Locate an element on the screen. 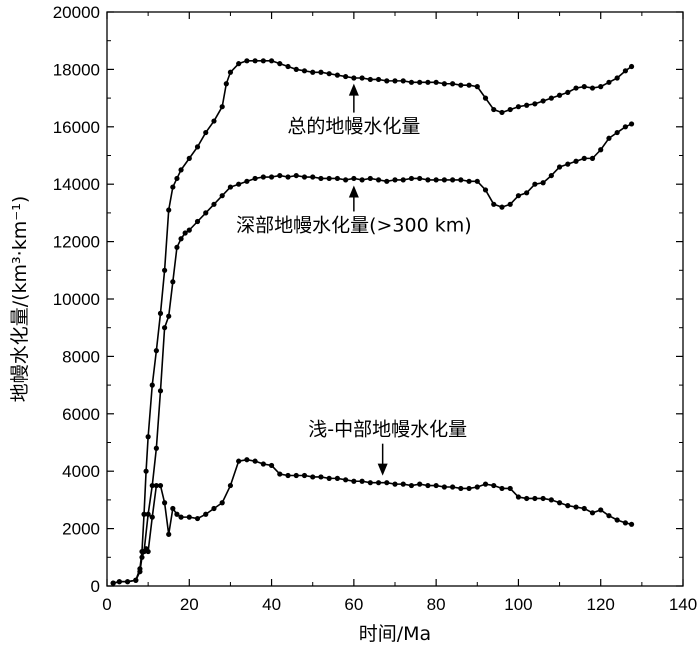  annotation-total: 总的地幔水化量 is located at coordinates (353, 110).